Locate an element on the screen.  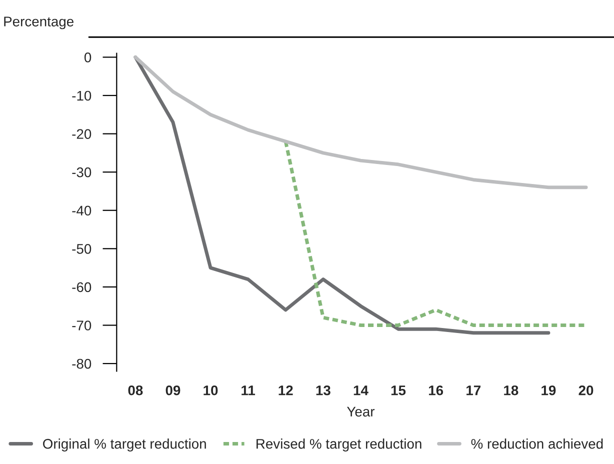
y-tick-label: -70 is located at coordinates (82, 325).